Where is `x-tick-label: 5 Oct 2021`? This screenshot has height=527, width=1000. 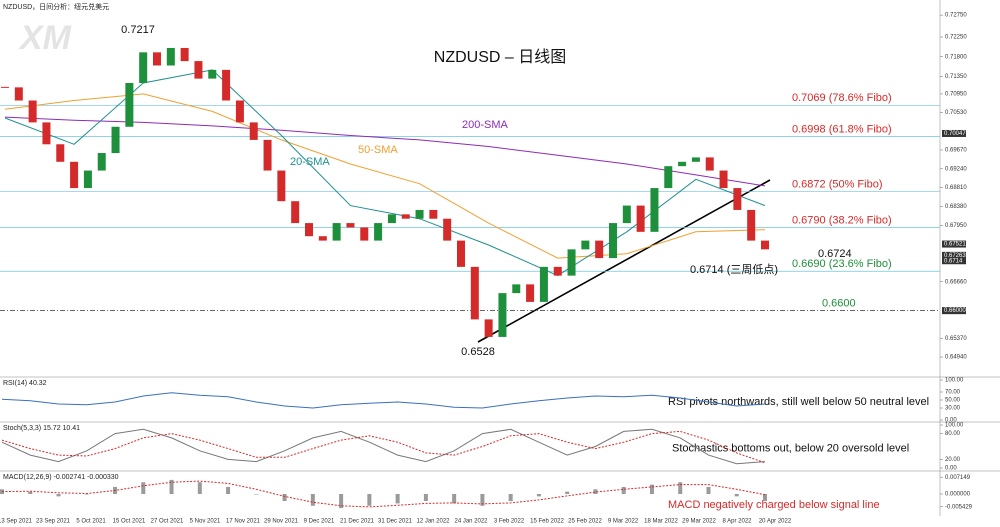
x-tick-label: 5 Oct 2021 is located at coordinates (91, 522).